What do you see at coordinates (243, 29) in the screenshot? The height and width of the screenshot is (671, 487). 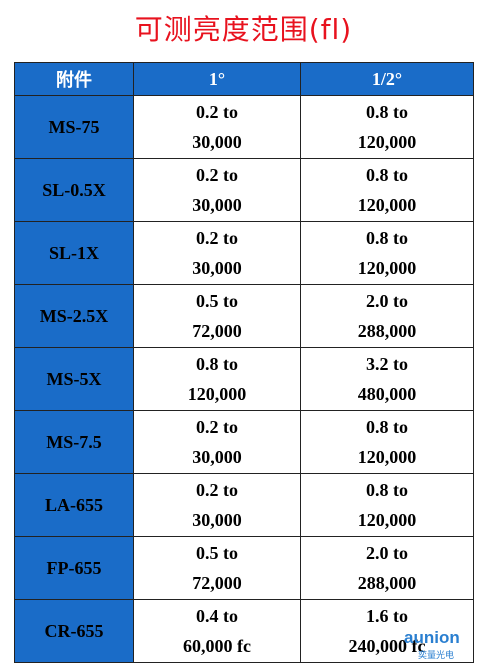 I see `title: 可测亮度范围(fl)` at bounding box center [243, 29].